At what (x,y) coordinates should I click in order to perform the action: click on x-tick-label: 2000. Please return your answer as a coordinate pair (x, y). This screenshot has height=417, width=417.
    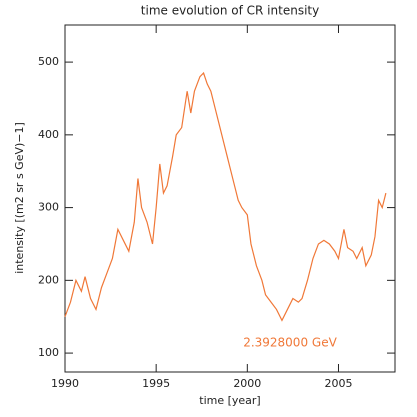
    Looking at the image, I should click on (247, 383).